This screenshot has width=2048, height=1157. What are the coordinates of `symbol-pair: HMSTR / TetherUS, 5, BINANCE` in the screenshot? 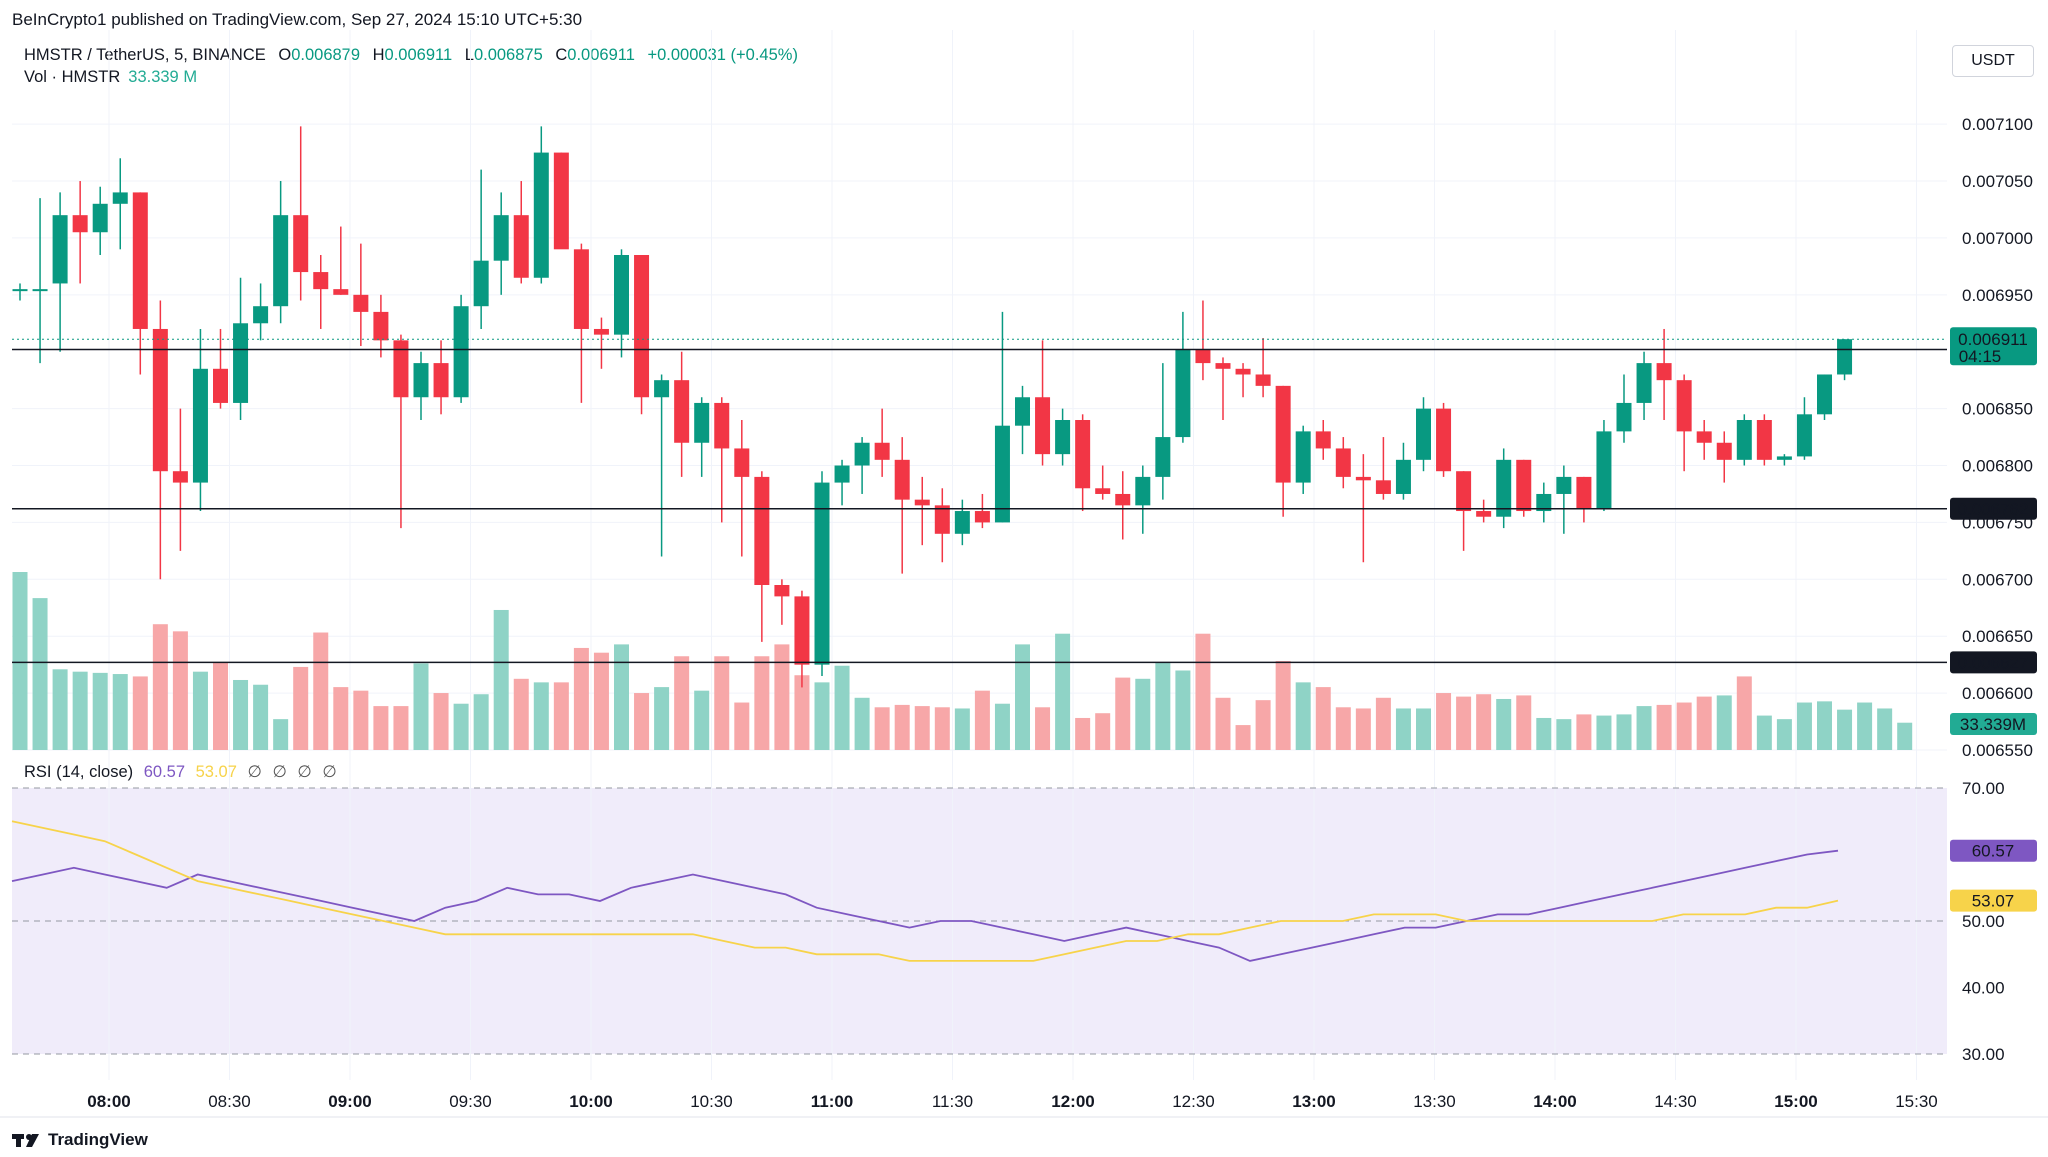 It's located at (145, 55).